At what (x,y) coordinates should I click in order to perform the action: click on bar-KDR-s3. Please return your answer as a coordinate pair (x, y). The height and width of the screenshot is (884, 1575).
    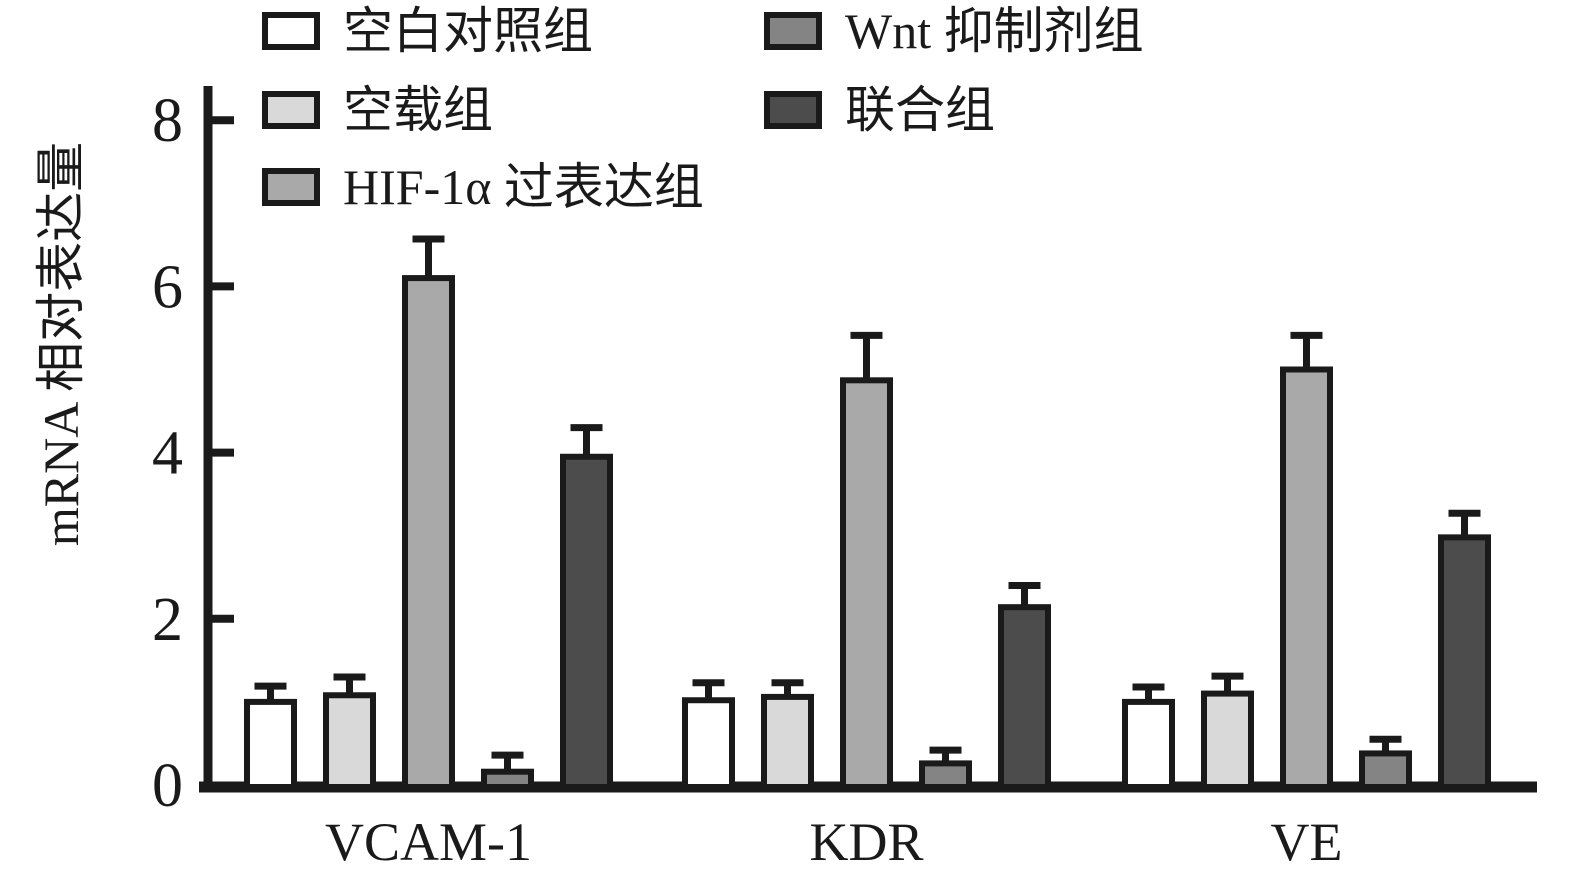
    Looking at the image, I should click on (945, 775).